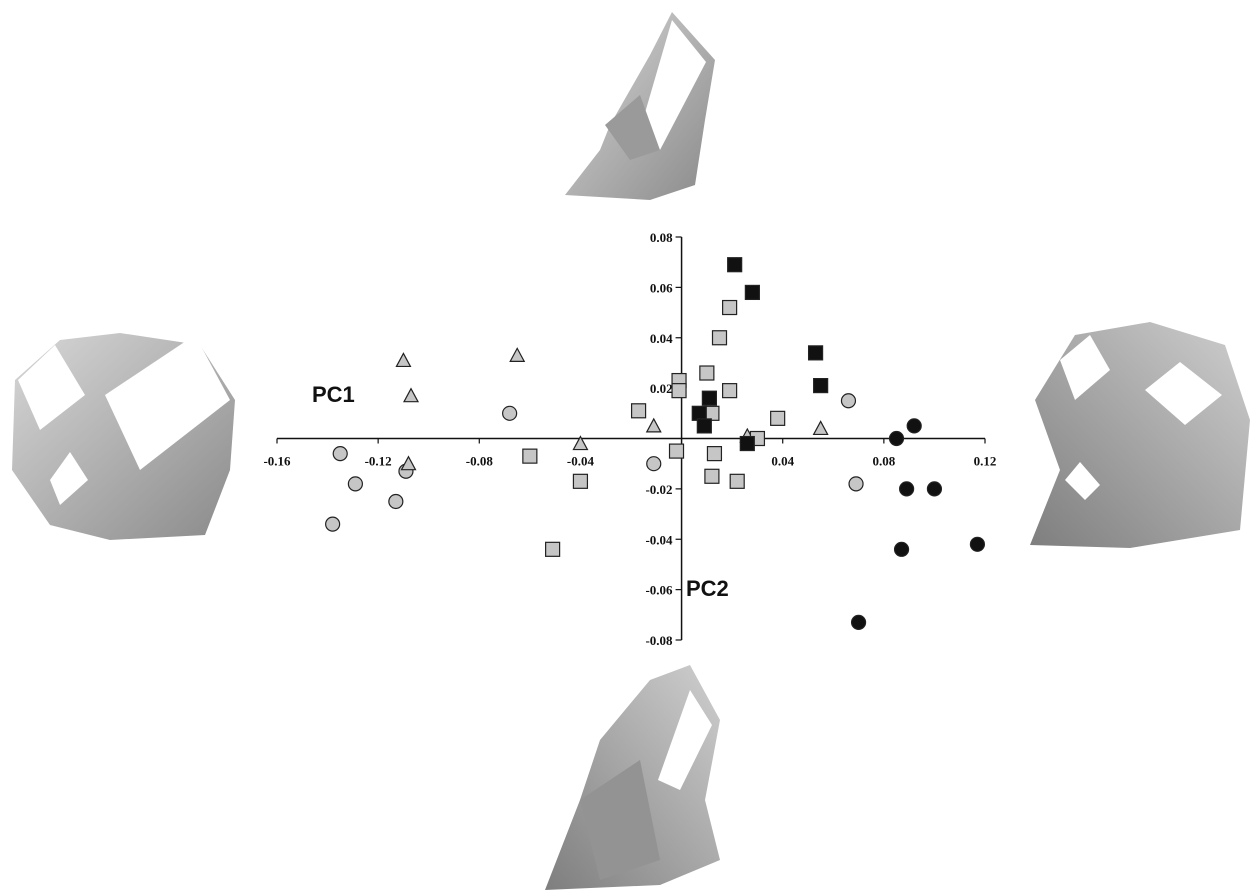 The image size is (1256, 893). Describe the element at coordinates (883, 461) in the screenshot. I see `x-tick-label: 0.08` at that location.